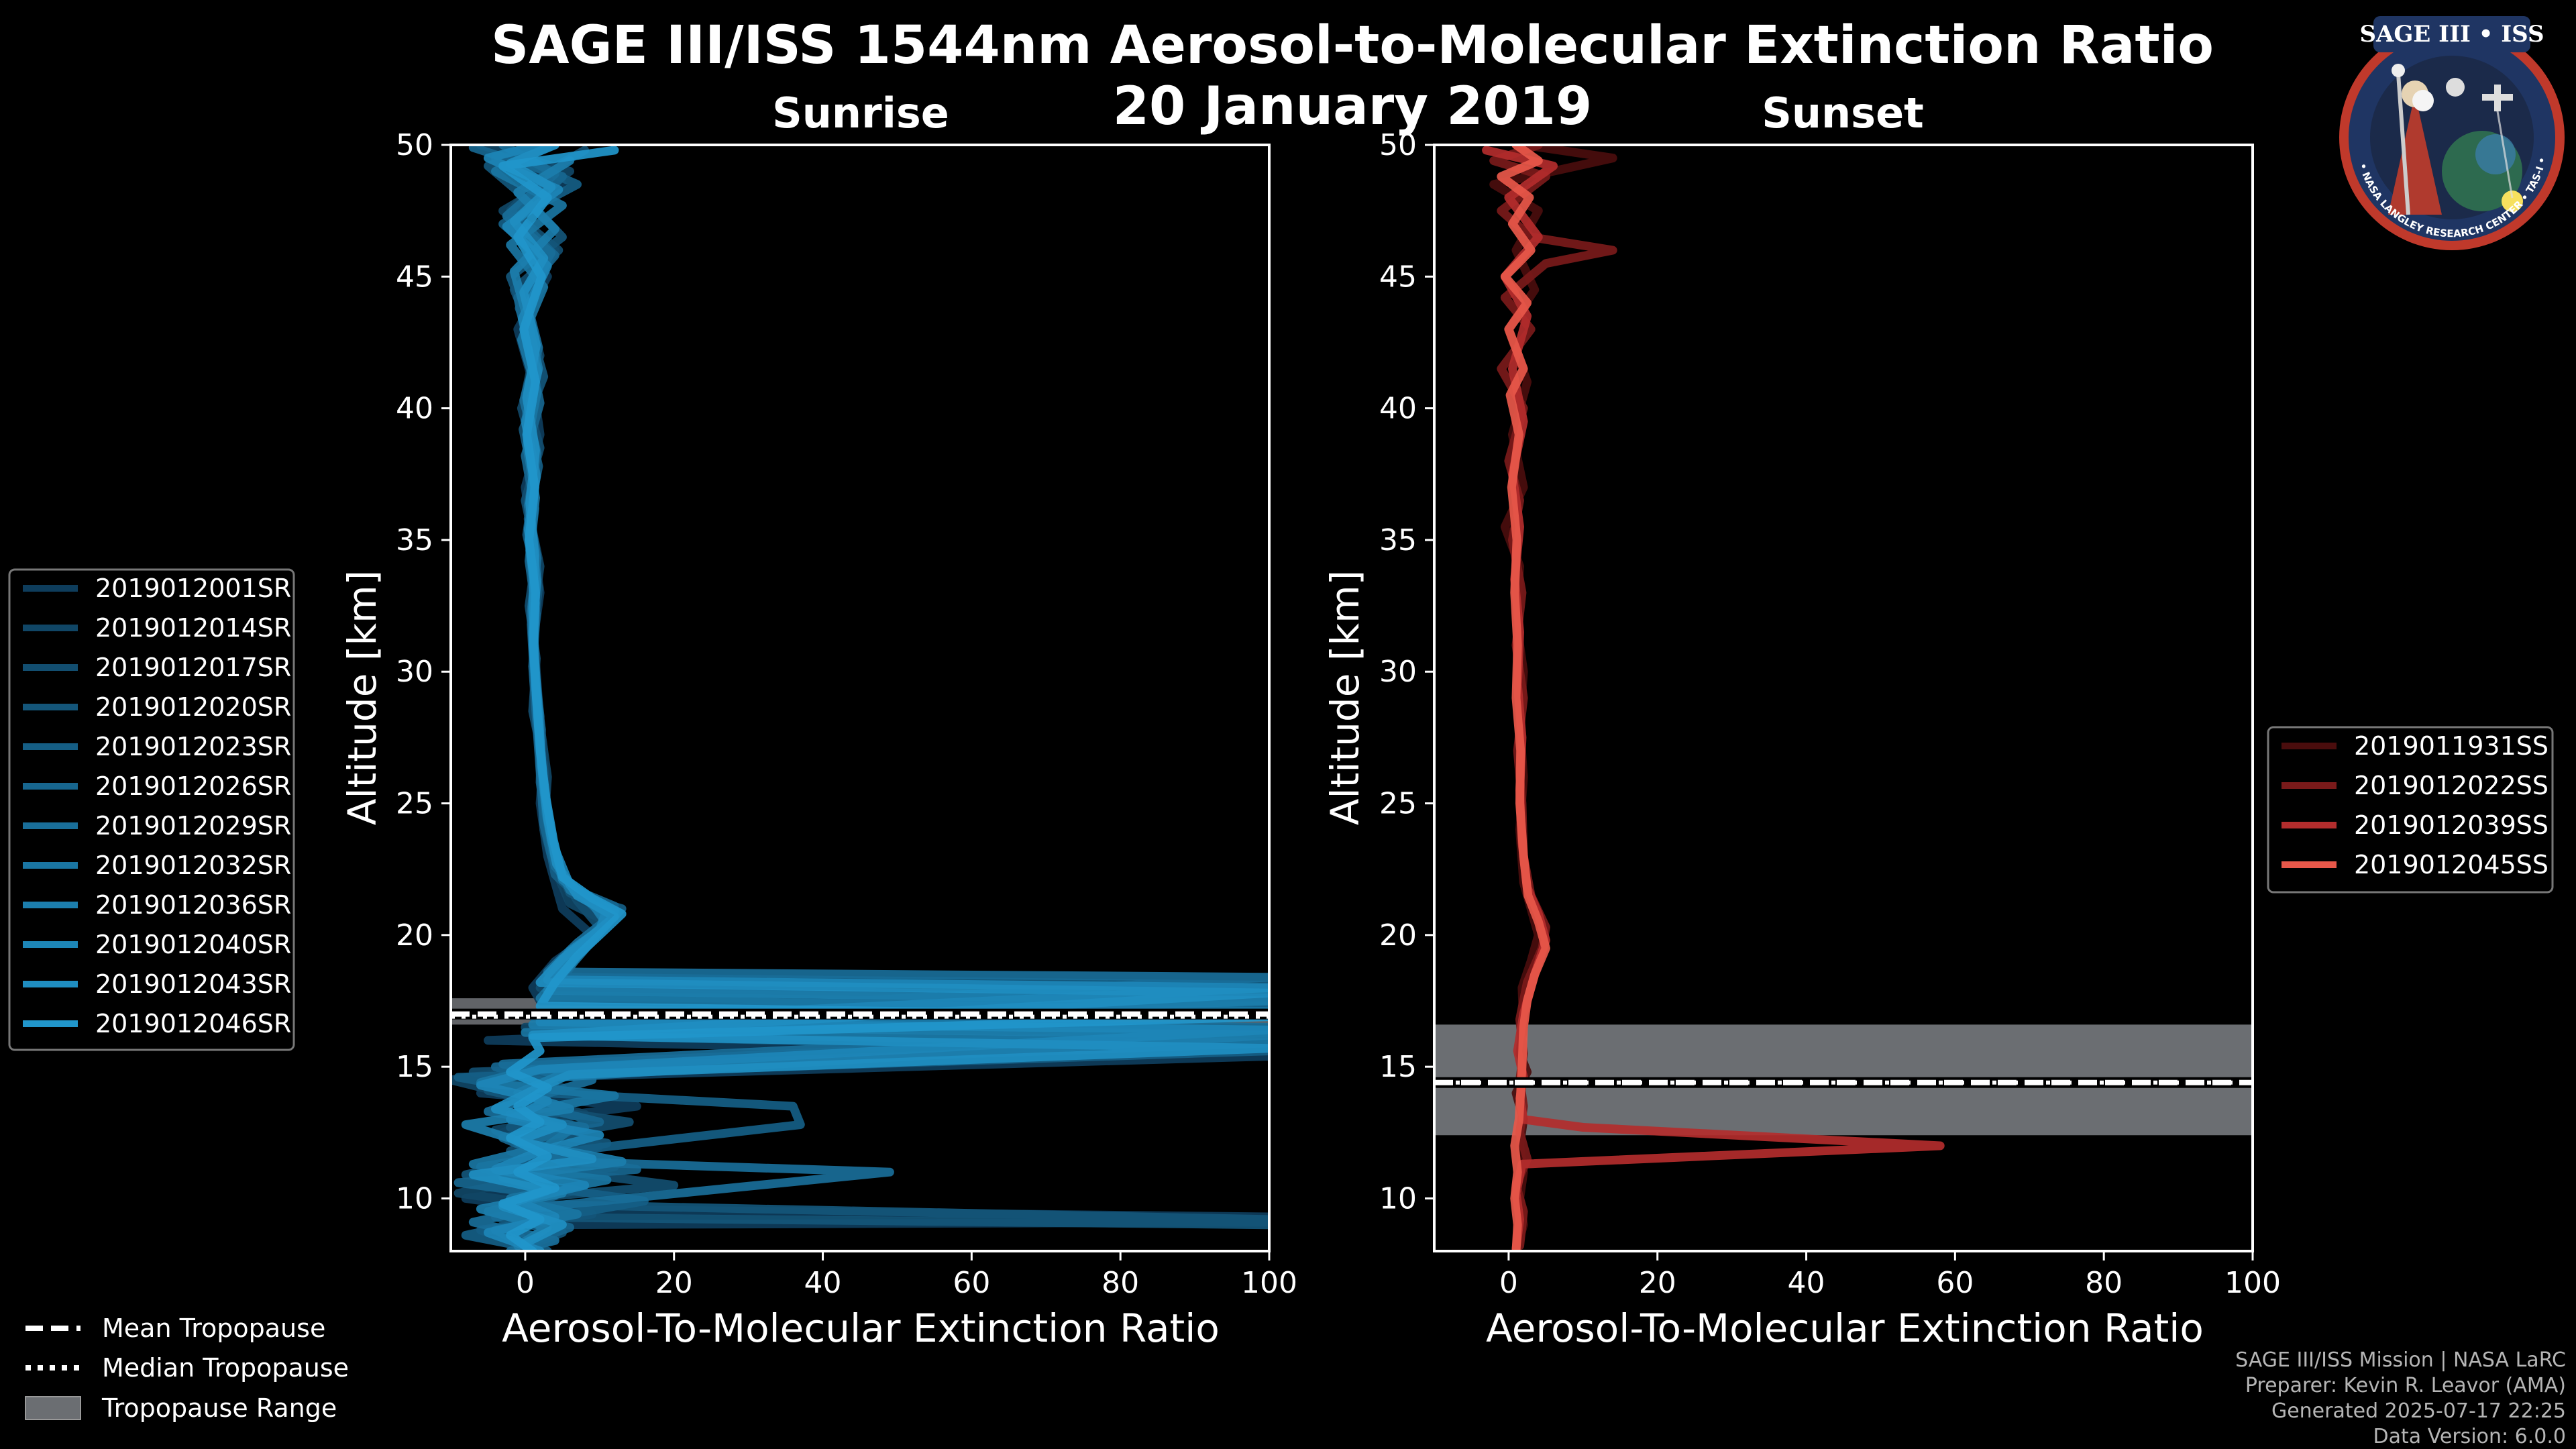 The height and width of the screenshot is (1449, 2576). What do you see at coordinates (193, 826) in the screenshot?
I see `legend-label-2019012029SR: 2019012029SR` at bounding box center [193, 826].